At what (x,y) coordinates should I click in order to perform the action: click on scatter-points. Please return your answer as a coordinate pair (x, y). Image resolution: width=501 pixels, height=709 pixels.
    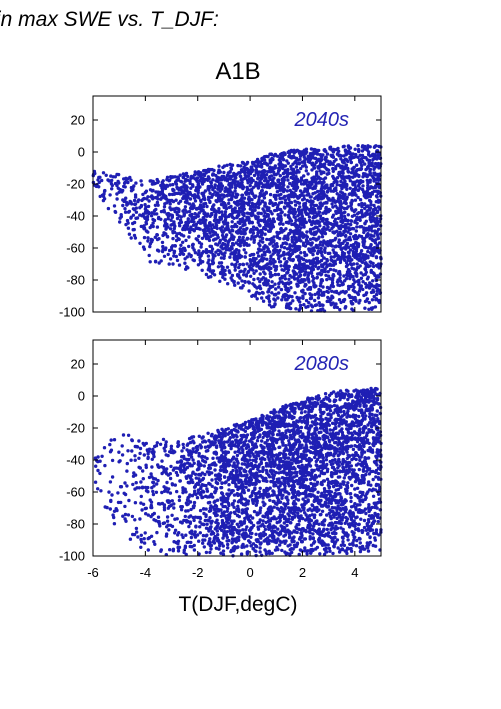
    Looking at the image, I should click on (238, 472).